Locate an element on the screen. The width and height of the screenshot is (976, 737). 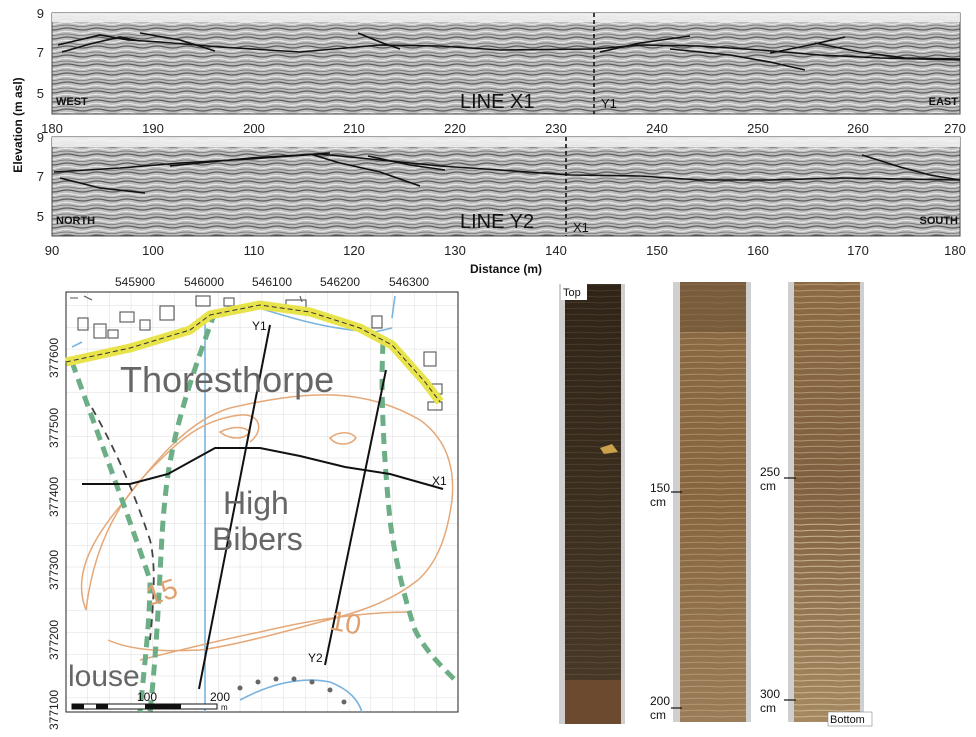
panel-title-y2: LINE Y2 is located at coordinates (497, 222).